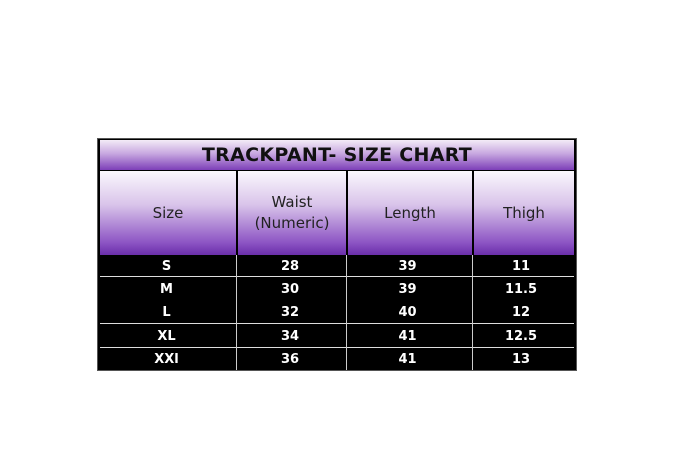 Image resolution: width=694 pixels, height=462 pixels. What do you see at coordinates (337, 359) in the screenshot?
I see `table-row: XXl 36 41 13` at bounding box center [337, 359].